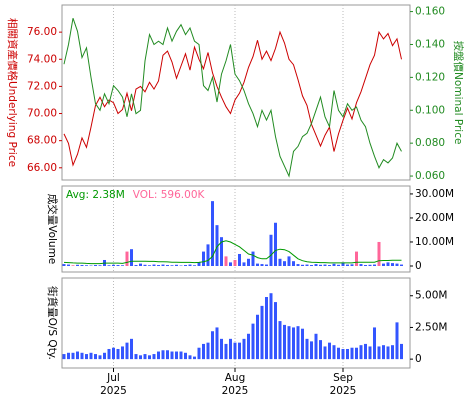 The image size is (475, 400). I want to click on y2-tick-label: 0.140, so click(430, 44).